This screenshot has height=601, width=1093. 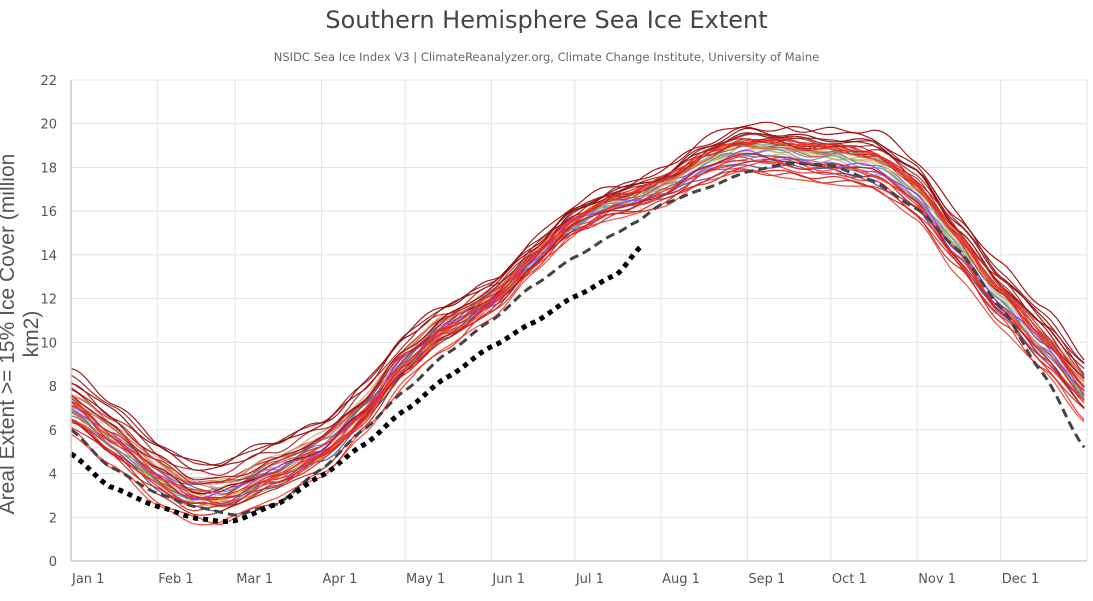 I want to click on x-tick-label: May 1, so click(x=425, y=579).